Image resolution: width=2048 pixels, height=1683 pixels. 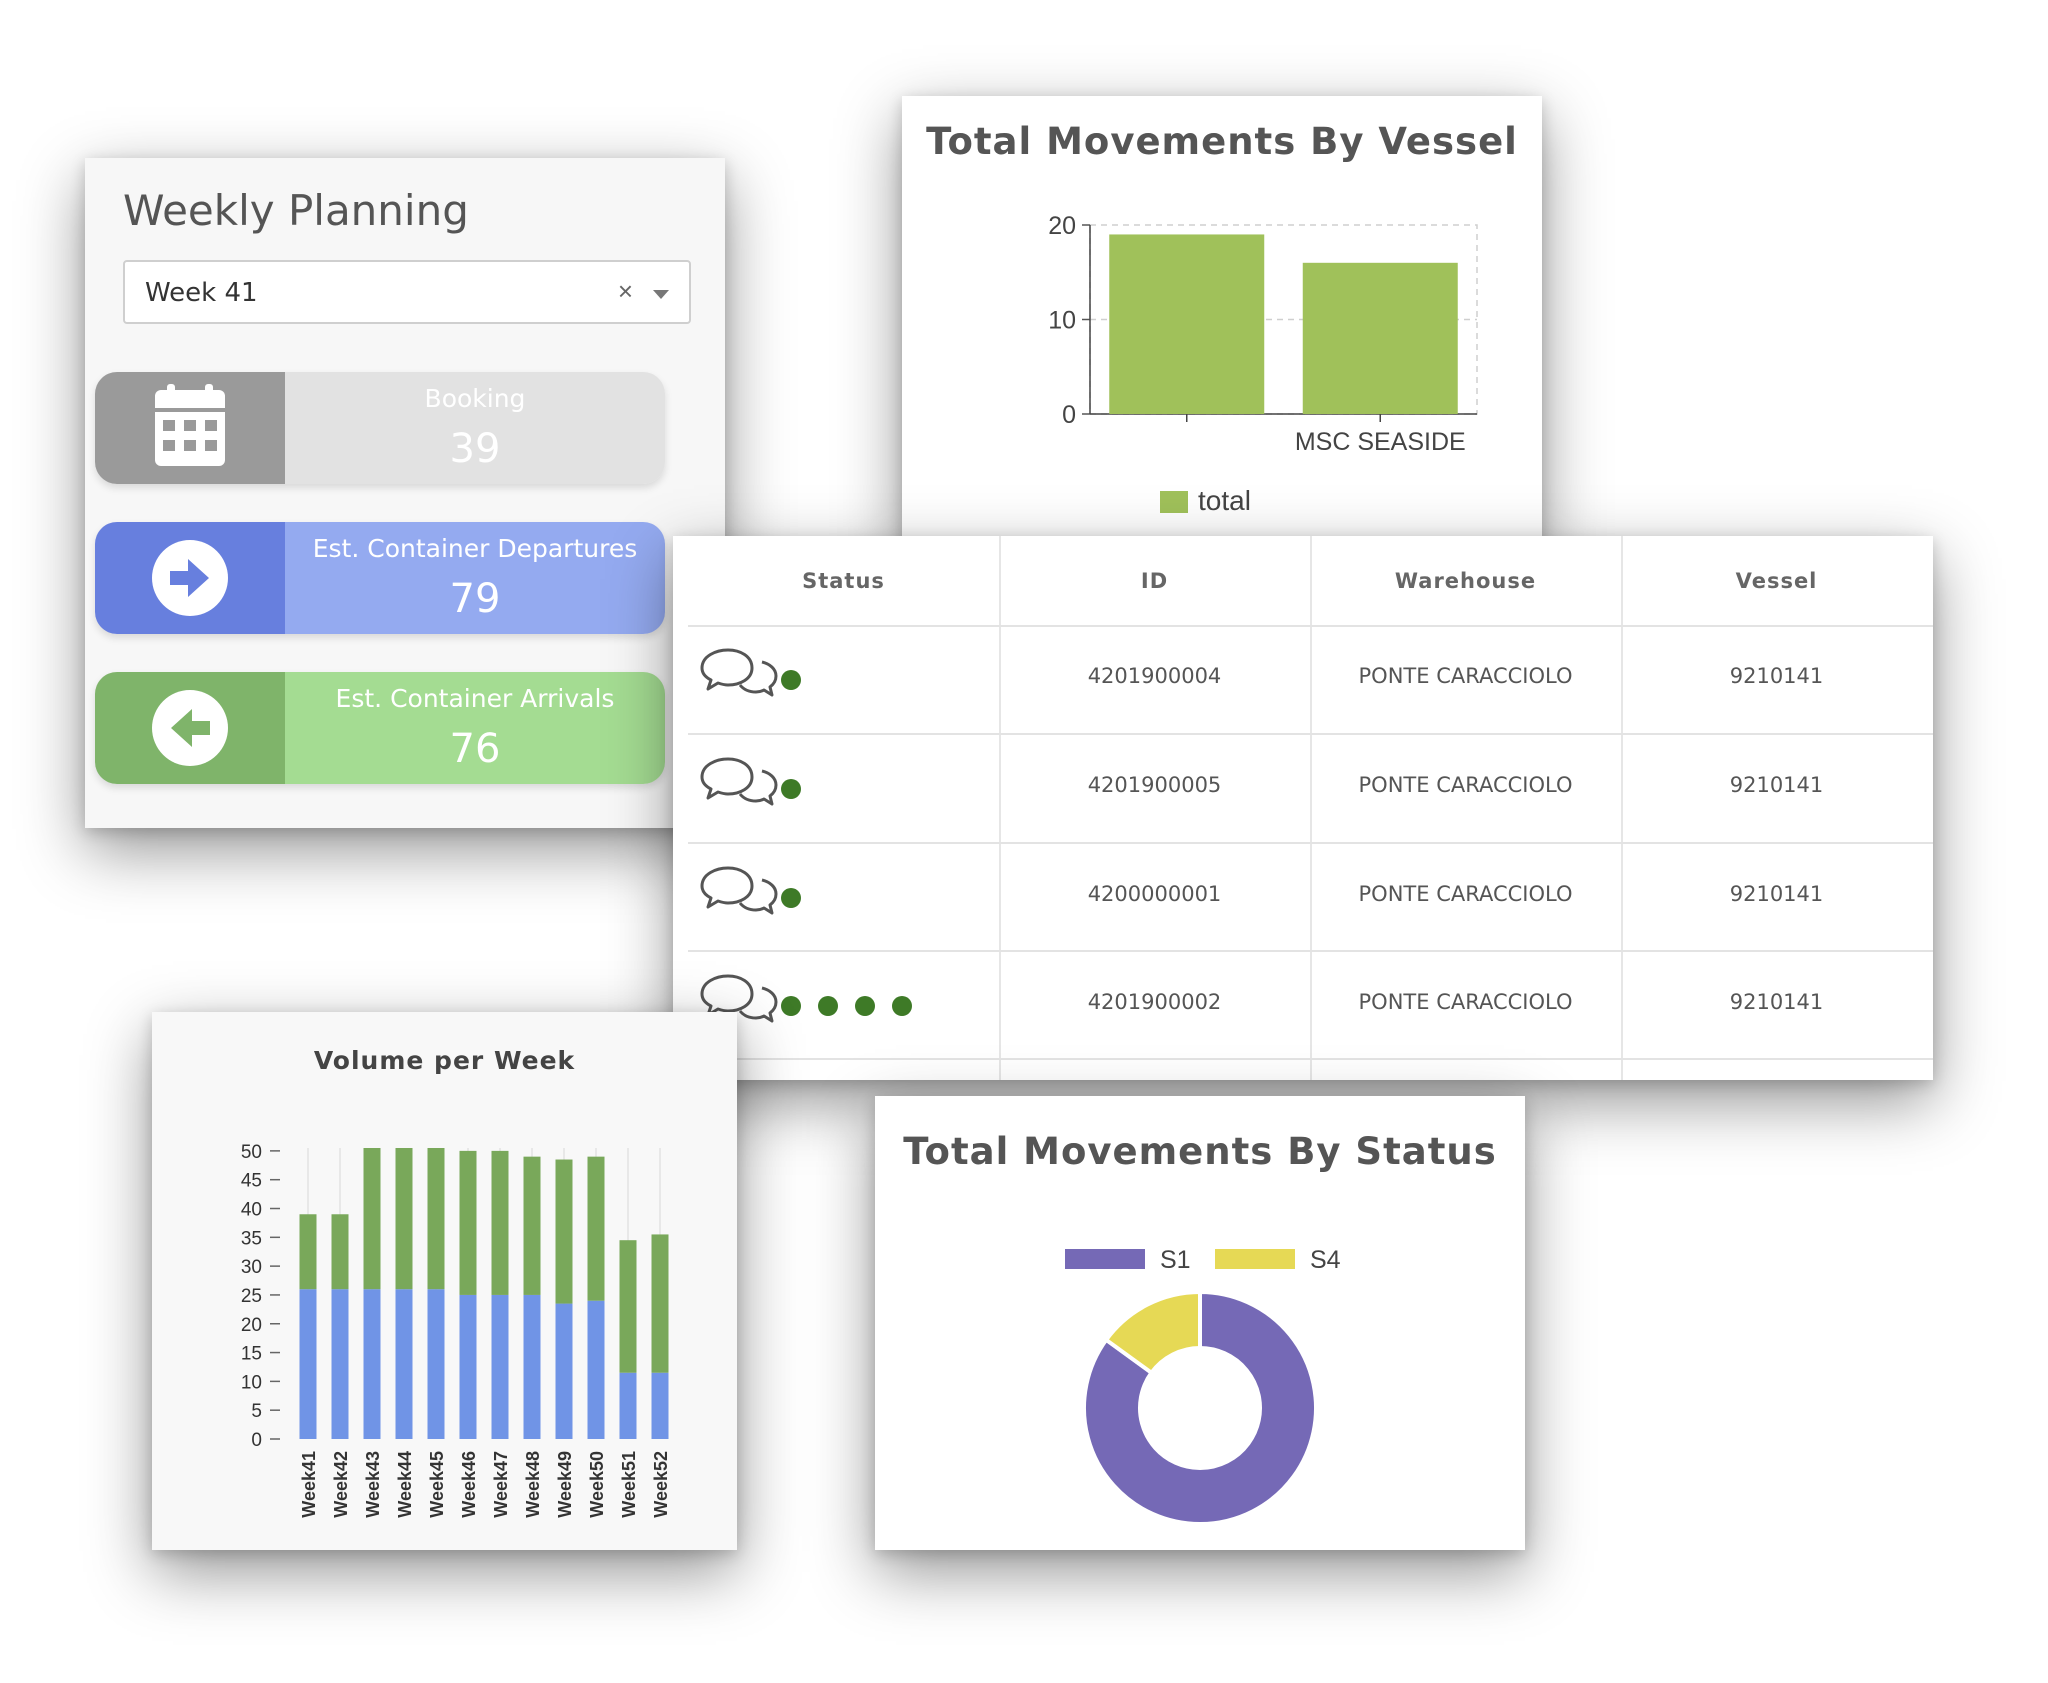 I want to click on booking-icon-box, so click(x=190, y=428).